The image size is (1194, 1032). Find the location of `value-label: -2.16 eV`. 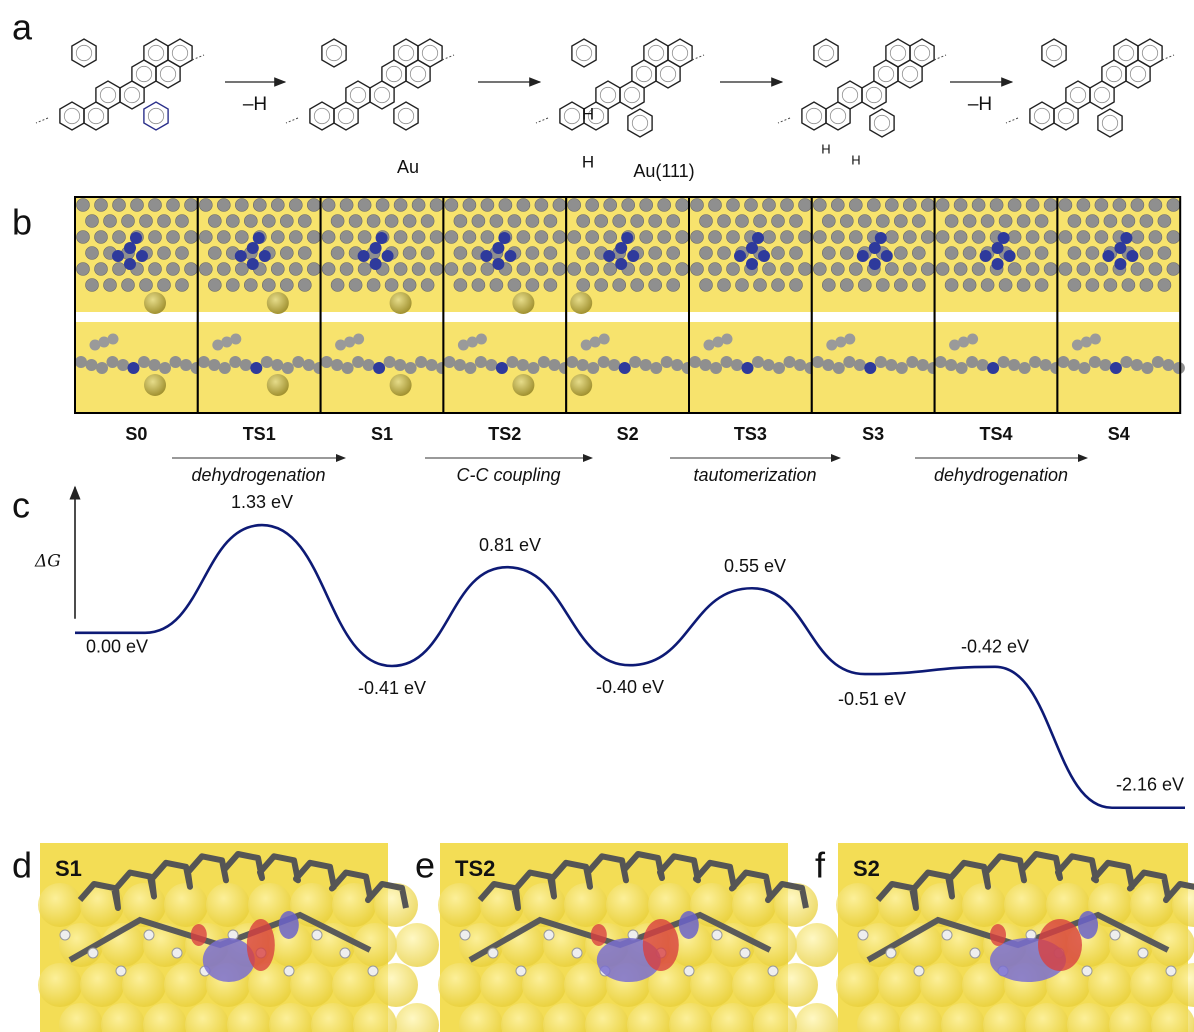

value-label: -2.16 eV is located at coordinates (1150, 785).